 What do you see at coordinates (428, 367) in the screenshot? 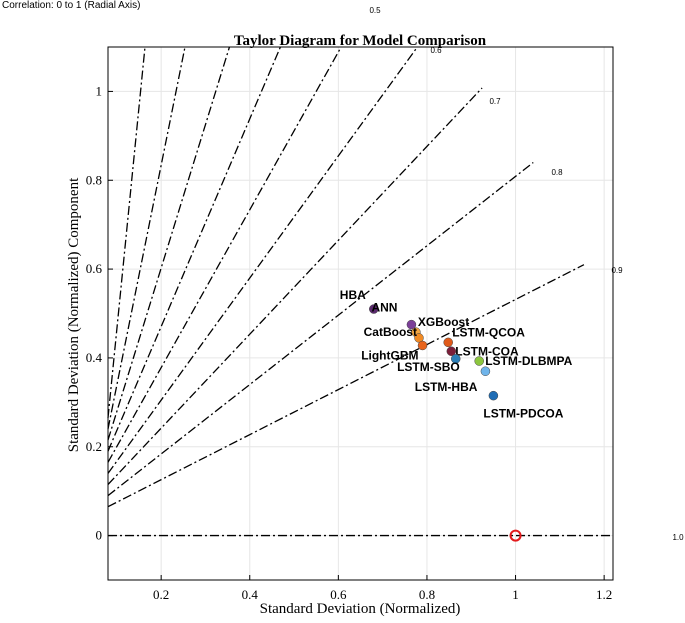
I see `point-label: LSTM-SBO` at bounding box center [428, 367].